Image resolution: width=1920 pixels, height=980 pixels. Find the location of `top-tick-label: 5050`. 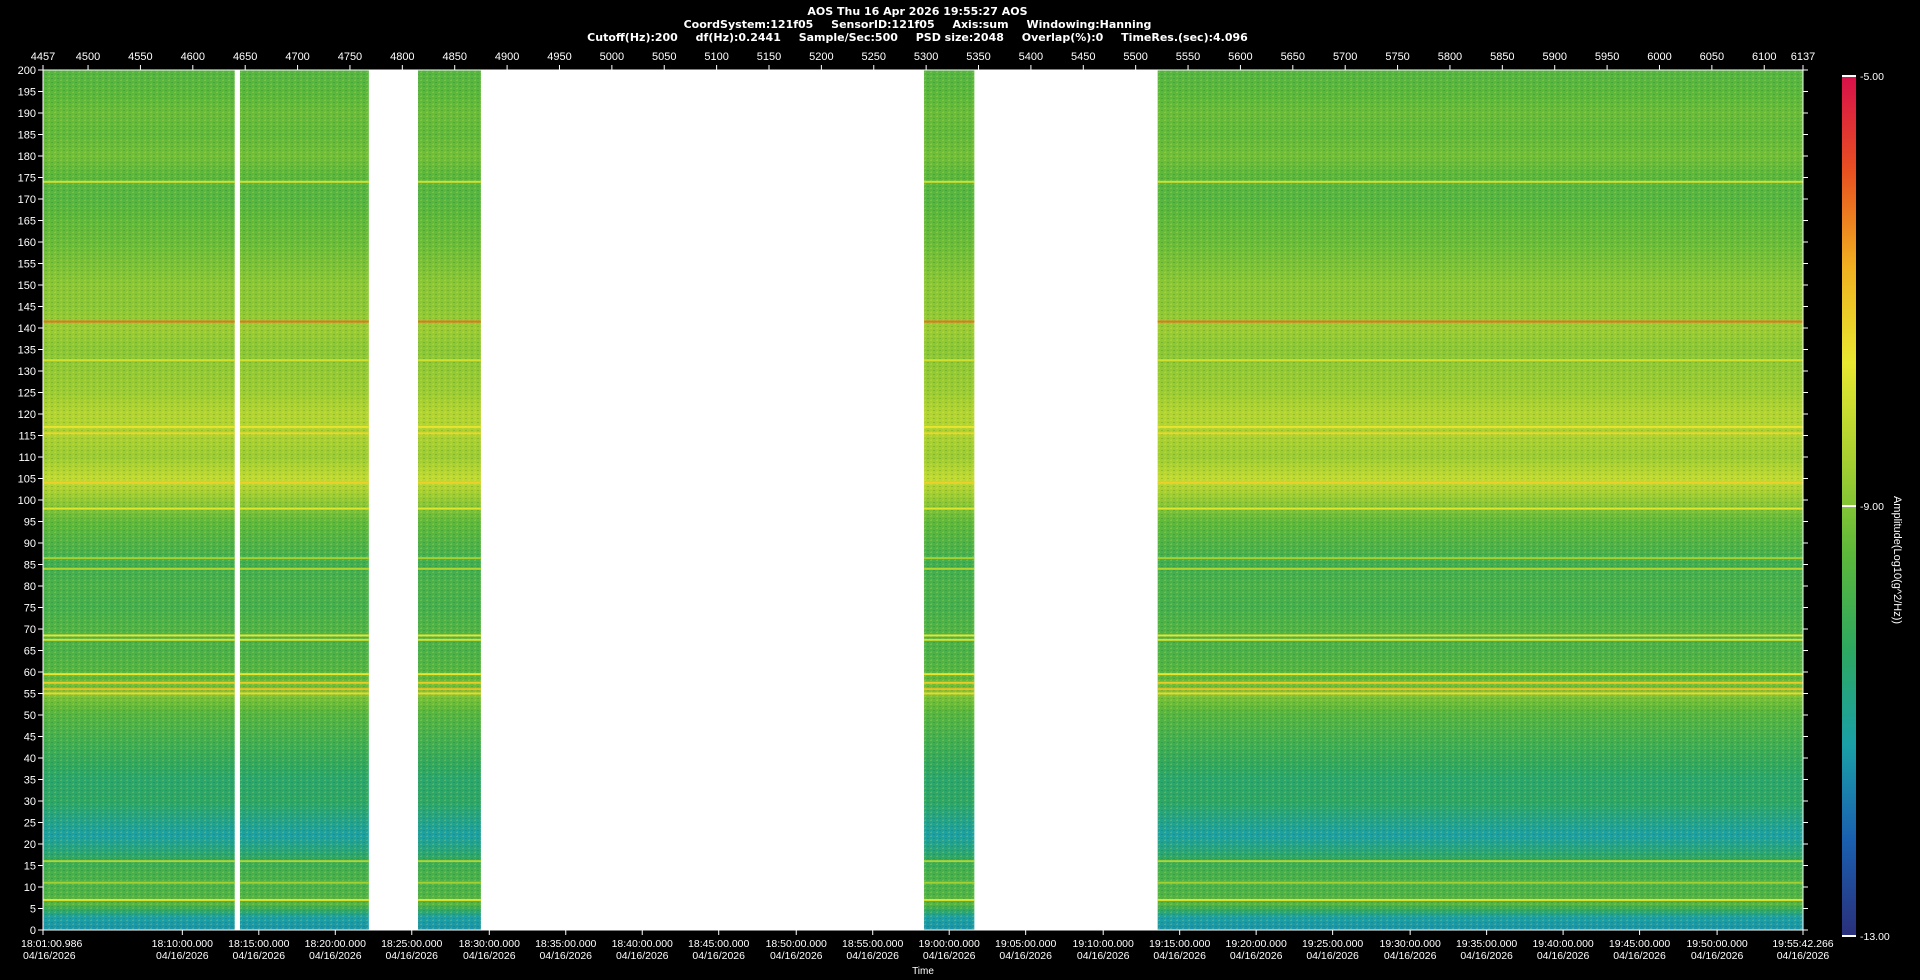

top-tick-label: 5050 is located at coordinates (664, 57).